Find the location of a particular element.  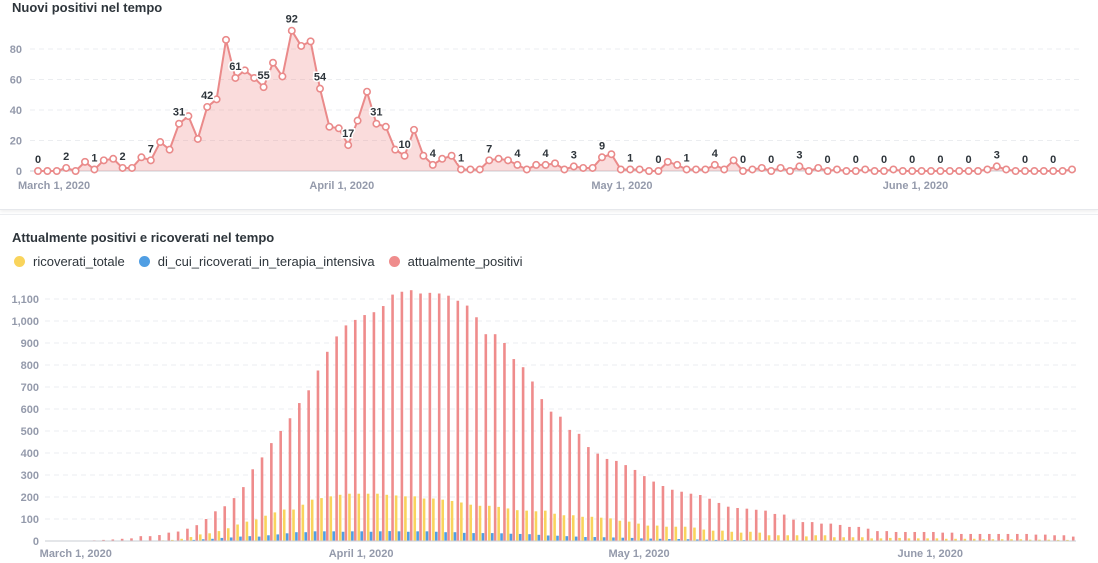

data-label: 7 is located at coordinates (489, 149).